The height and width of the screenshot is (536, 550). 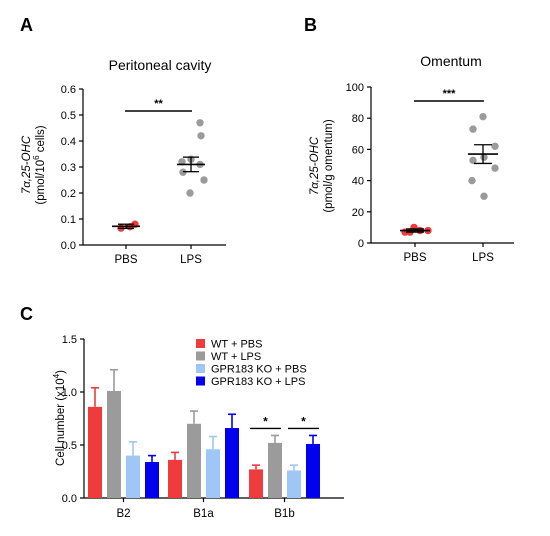 What do you see at coordinates (358, 150) in the screenshot?
I see `chart-b-y-tick-label: 60` at bounding box center [358, 150].